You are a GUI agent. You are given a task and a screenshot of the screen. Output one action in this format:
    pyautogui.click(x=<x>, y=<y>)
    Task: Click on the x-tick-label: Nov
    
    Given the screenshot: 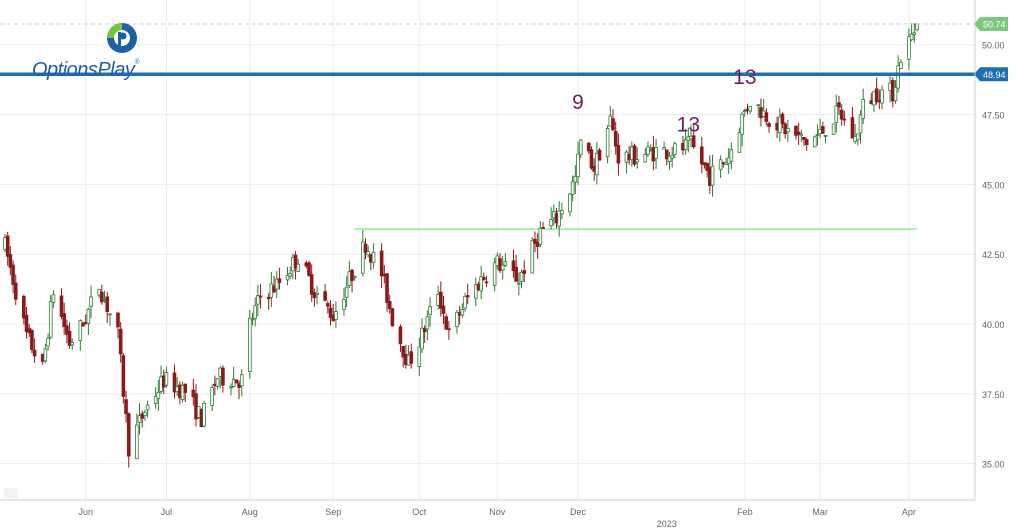 What is the action you would take?
    pyautogui.click(x=497, y=512)
    